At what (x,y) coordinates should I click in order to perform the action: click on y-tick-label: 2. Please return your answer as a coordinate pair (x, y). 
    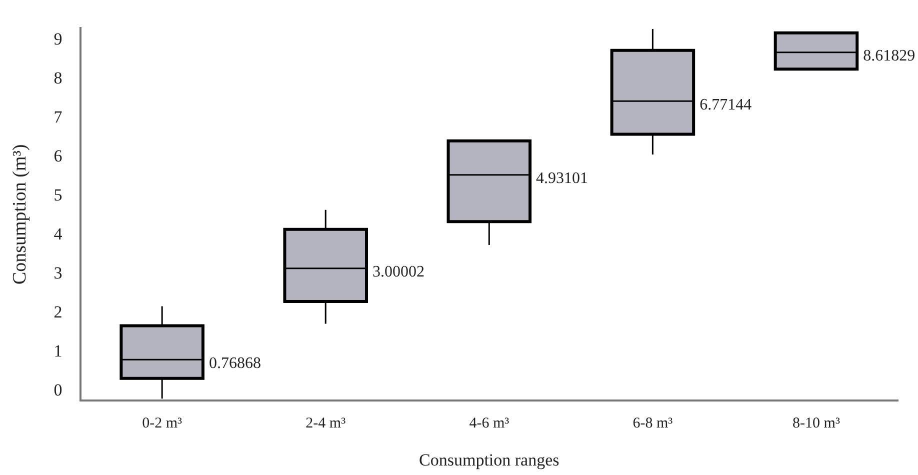
    Looking at the image, I should click on (58, 312).